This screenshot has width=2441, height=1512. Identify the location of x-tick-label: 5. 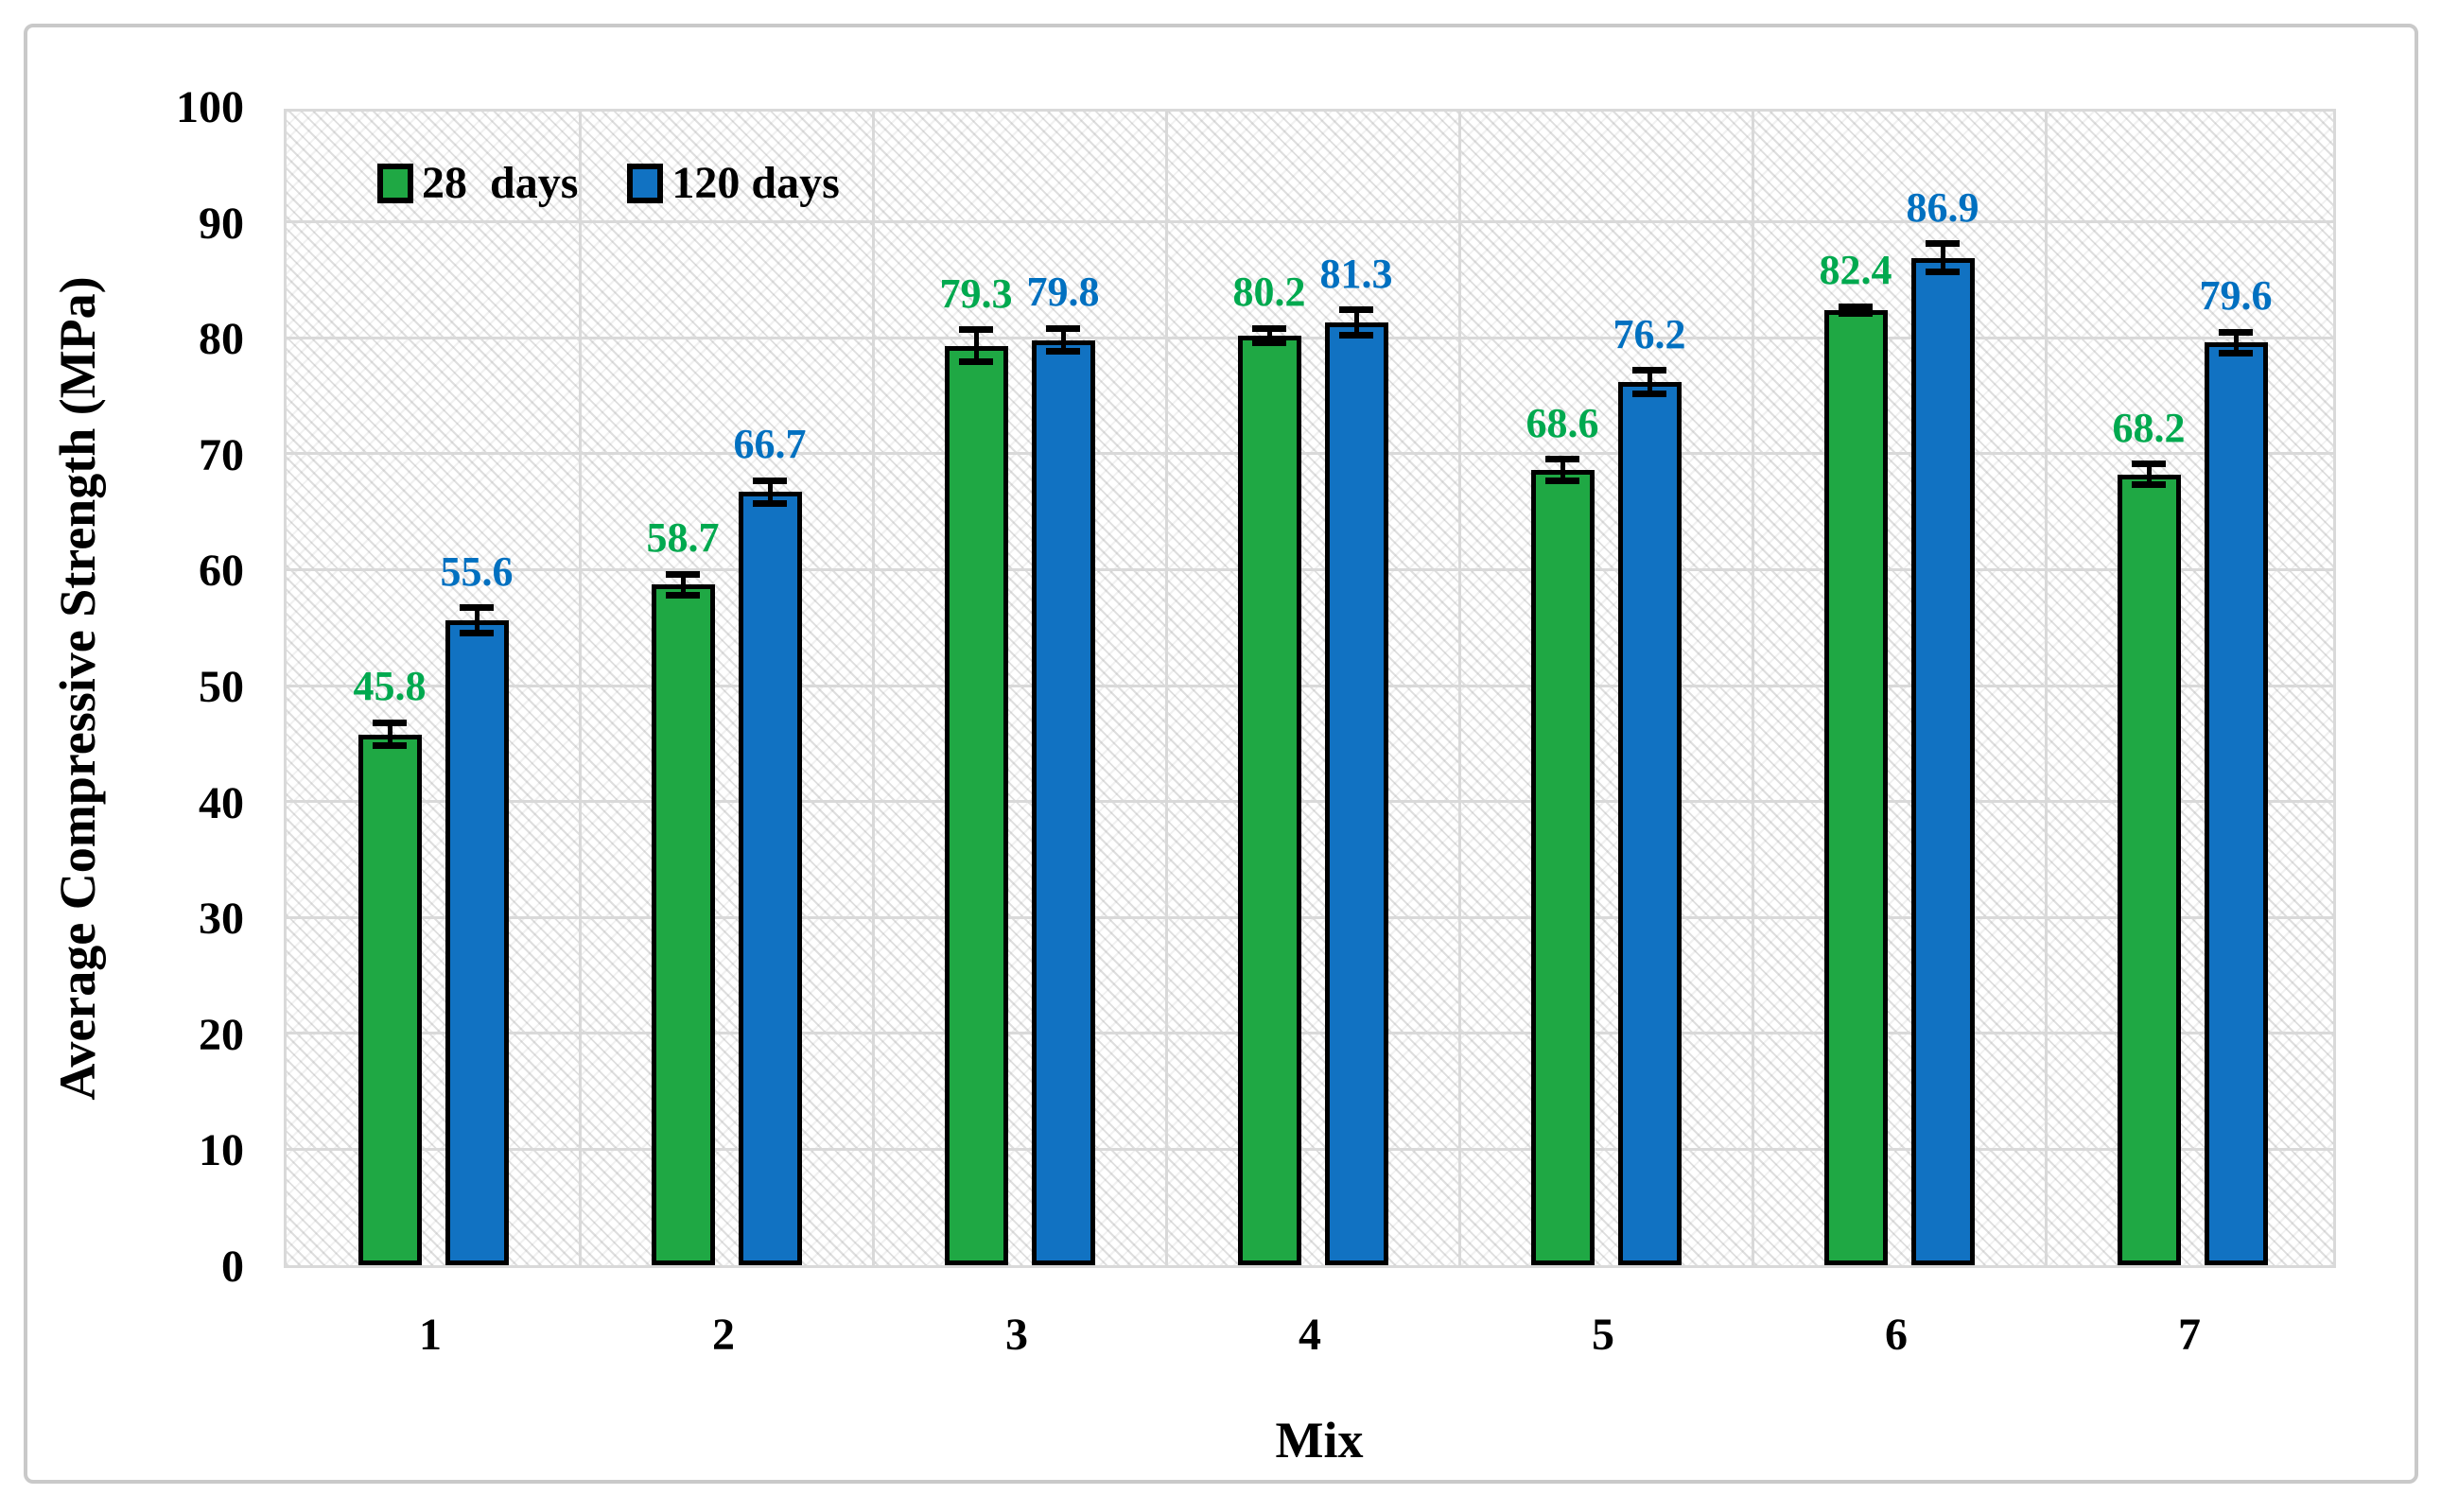
(1603, 1335).